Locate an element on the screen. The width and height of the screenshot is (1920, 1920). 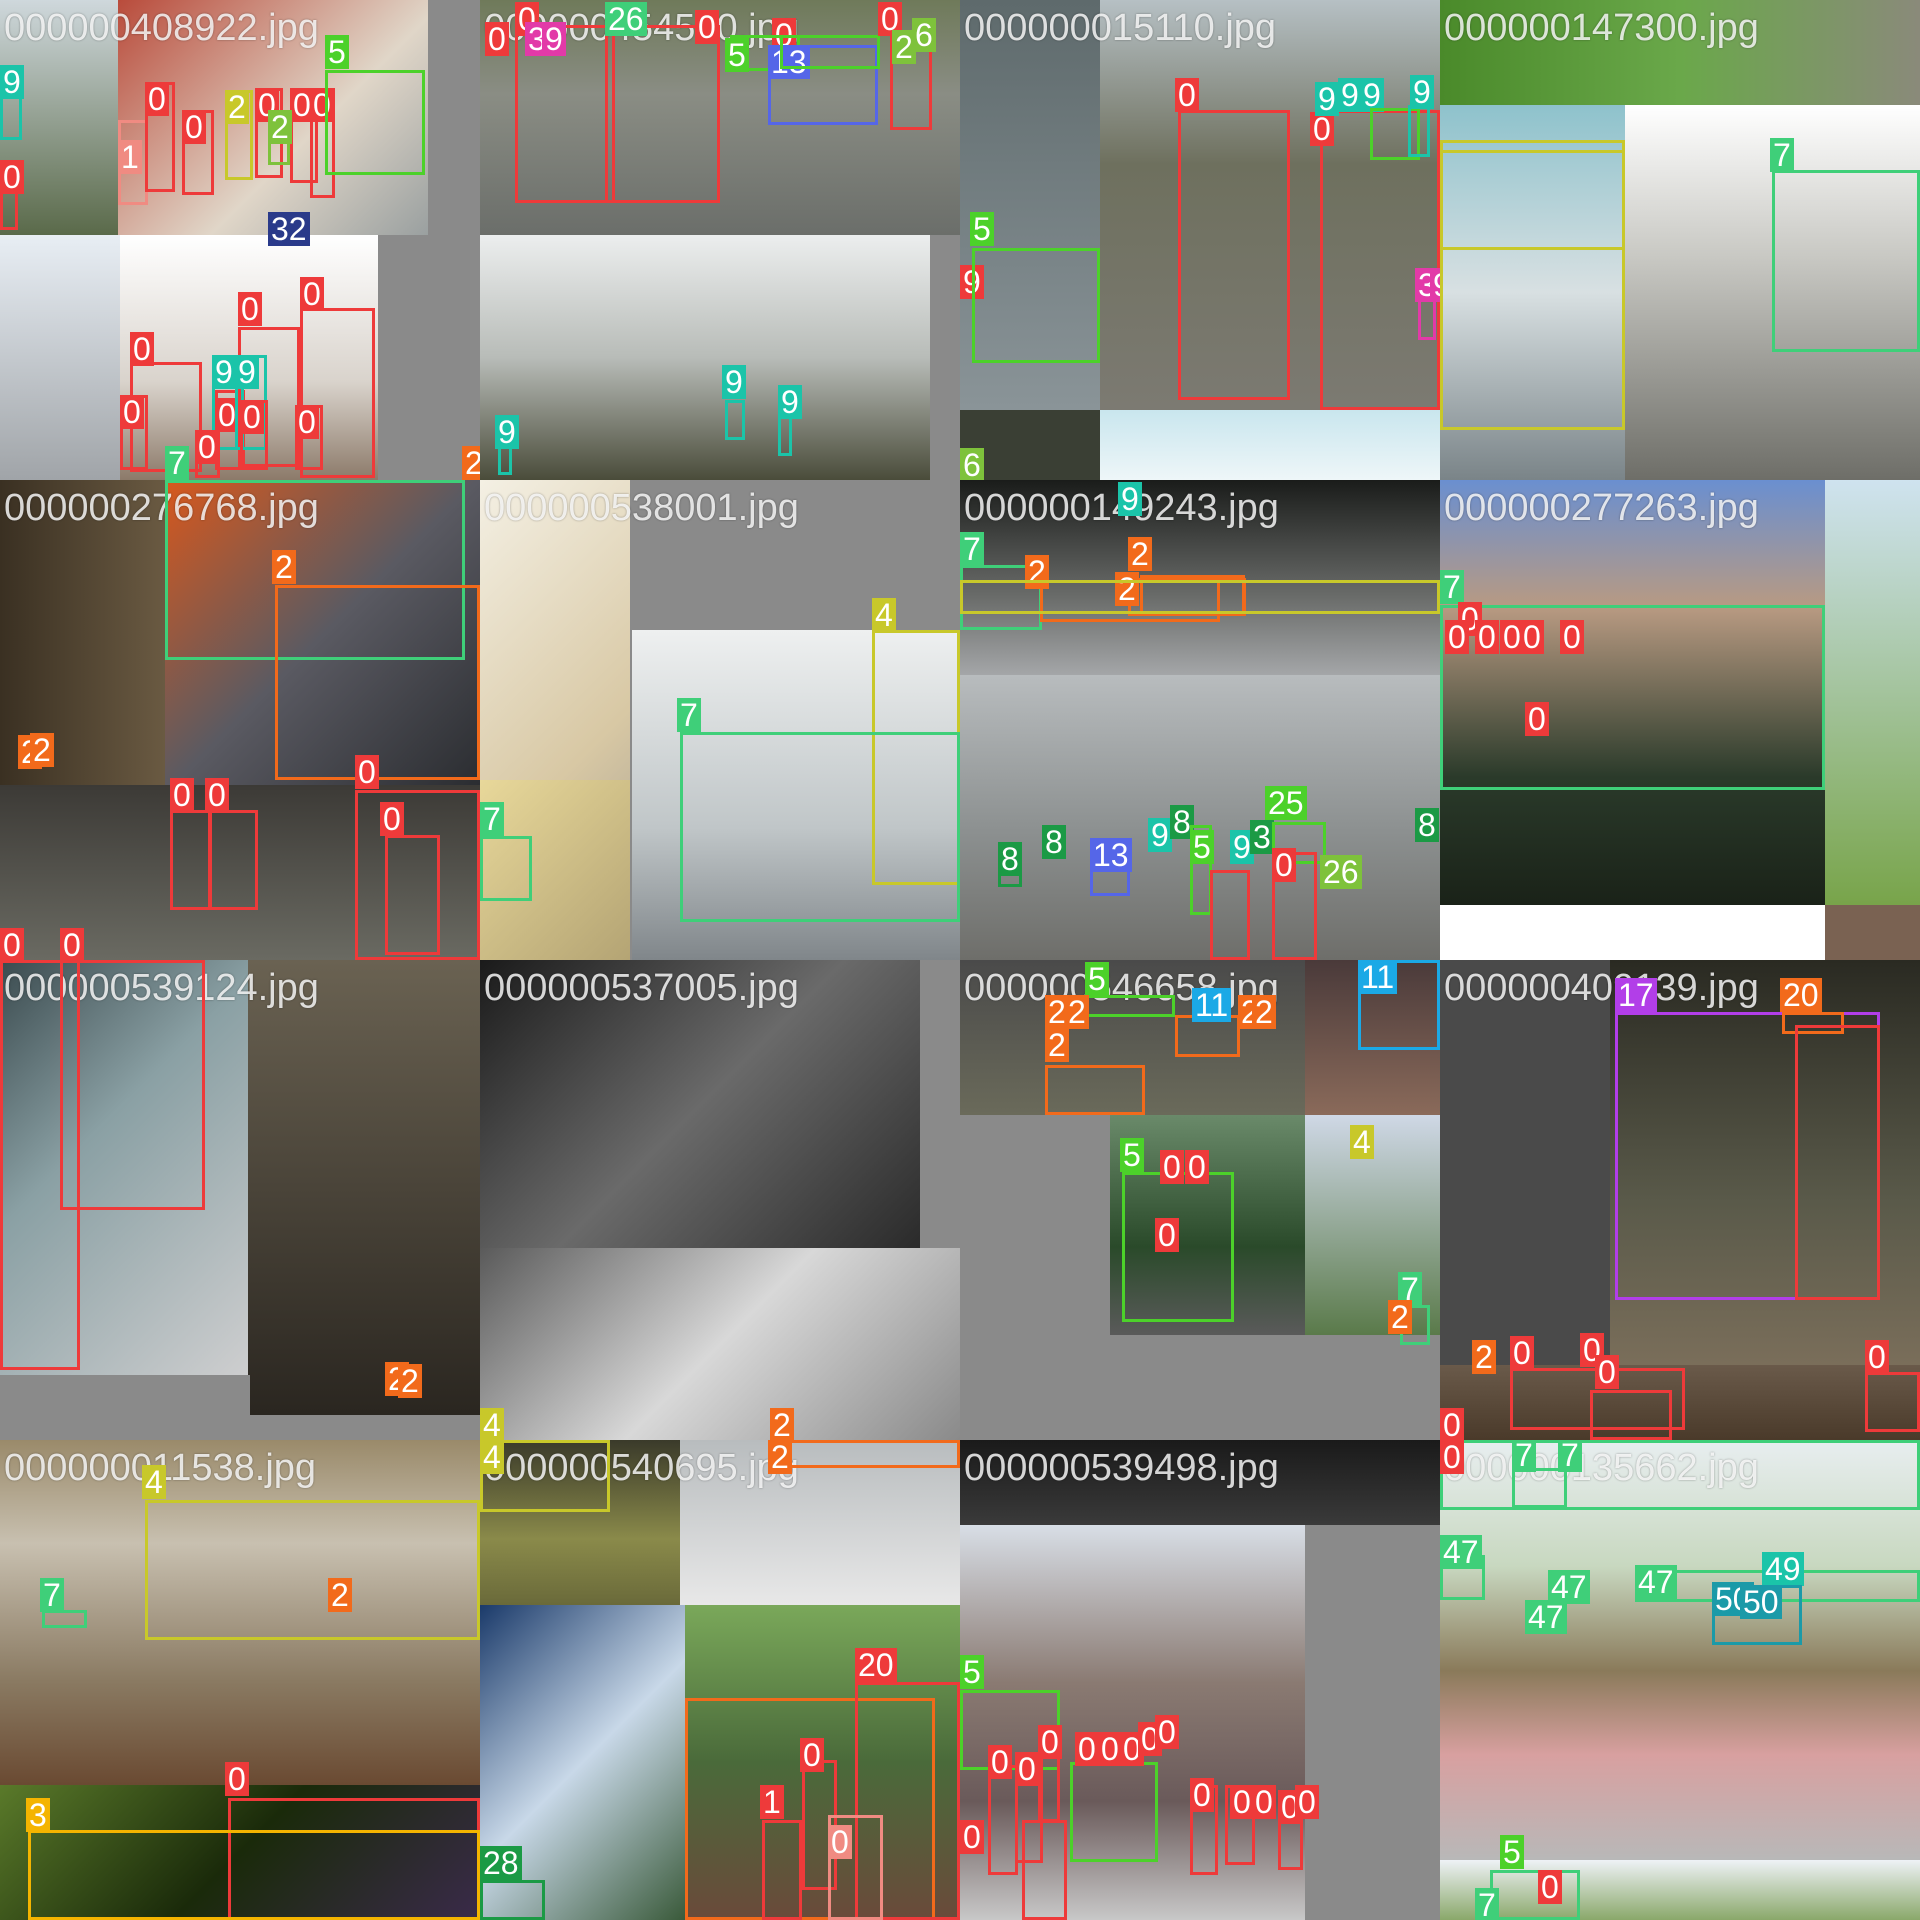
class-label: 1 is located at coordinates (130, 157).